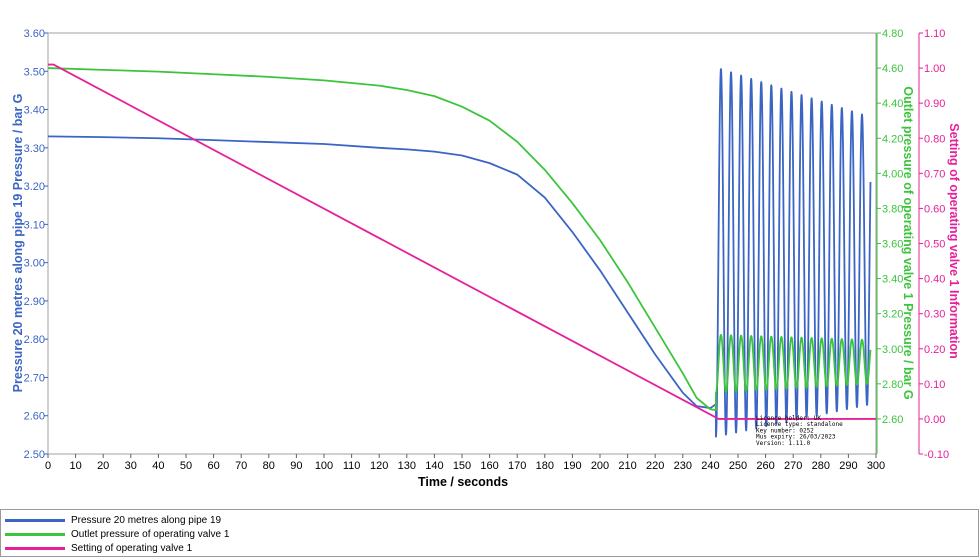 This screenshot has height=557, width=979. Describe the element at coordinates (627, 466) in the screenshot. I see `x-tick-label: 210` at that location.